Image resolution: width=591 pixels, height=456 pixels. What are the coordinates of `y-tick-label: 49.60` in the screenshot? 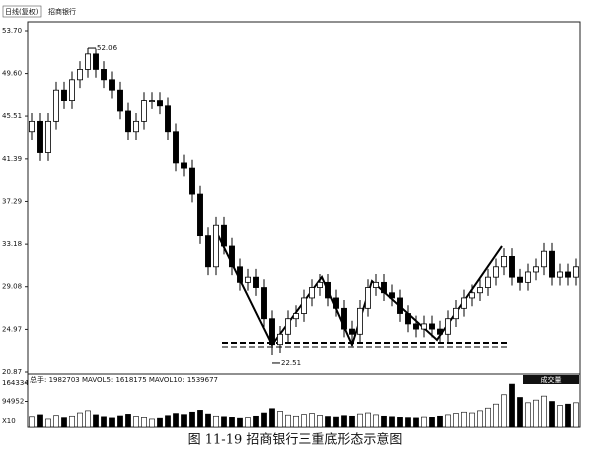 It's located at (12, 74).